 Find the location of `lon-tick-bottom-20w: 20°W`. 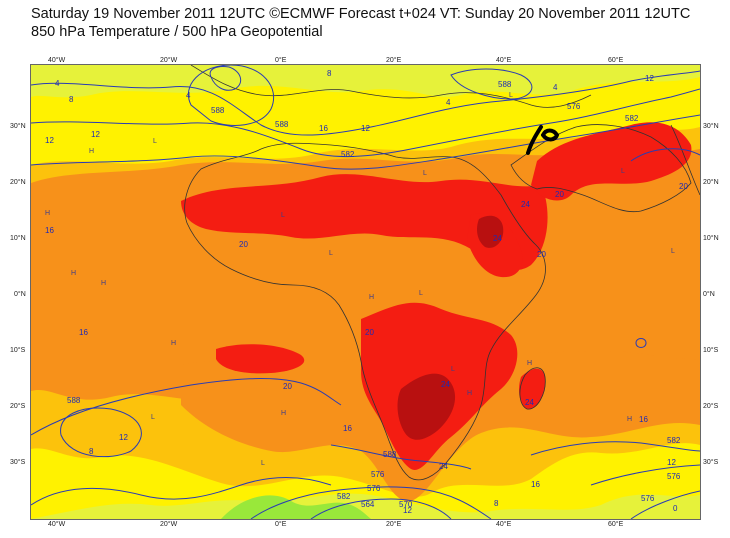

lon-tick-bottom-20w: 20°W is located at coordinates (169, 524).